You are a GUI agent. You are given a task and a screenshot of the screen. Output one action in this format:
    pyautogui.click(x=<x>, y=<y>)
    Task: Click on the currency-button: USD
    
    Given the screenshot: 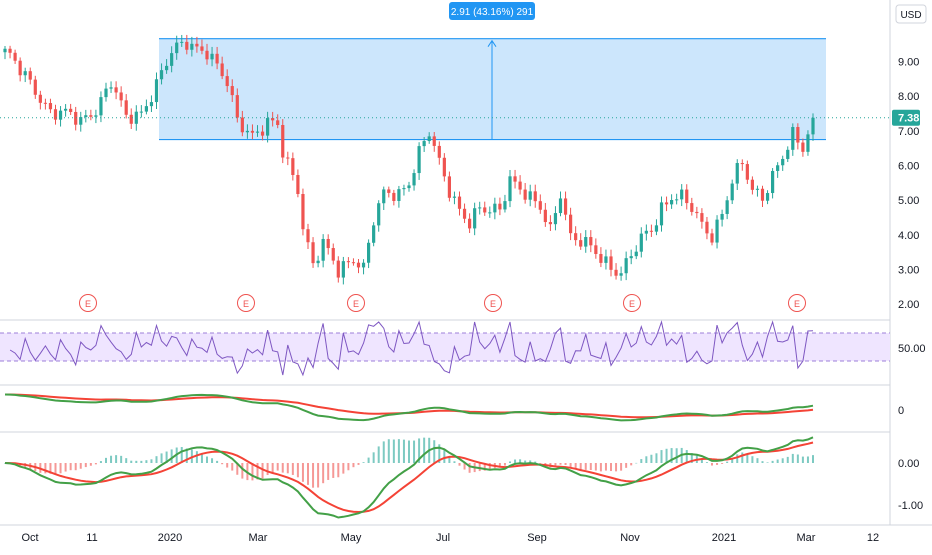 What is the action you would take?
    pyautogui.click(x=911, y=14)
    